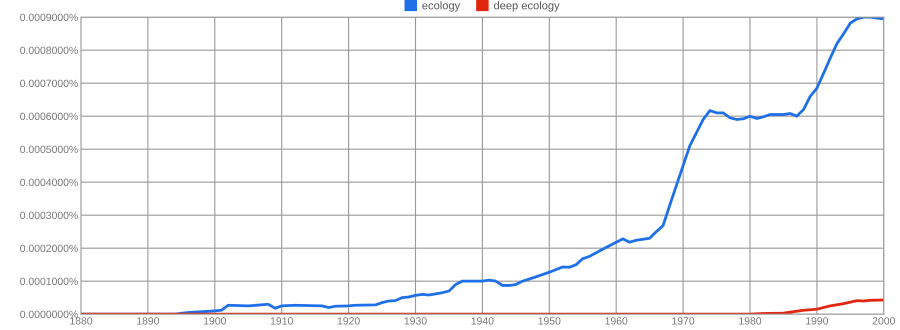  What do you see at coordinates (527, 6) in the screenshot?
I see `legend-label: deep ecology` at bounding box center [527, 6].